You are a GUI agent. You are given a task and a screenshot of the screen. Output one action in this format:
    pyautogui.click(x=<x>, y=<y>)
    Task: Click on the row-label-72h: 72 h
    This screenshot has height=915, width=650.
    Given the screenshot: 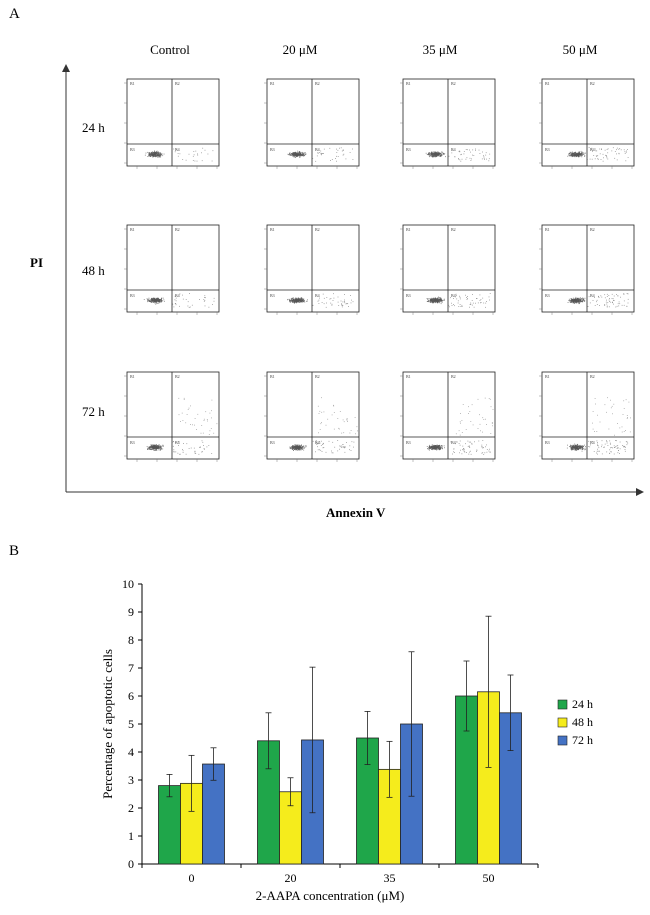 What is the action you would take?
    pyautogui.click(x=93, y=411)
    